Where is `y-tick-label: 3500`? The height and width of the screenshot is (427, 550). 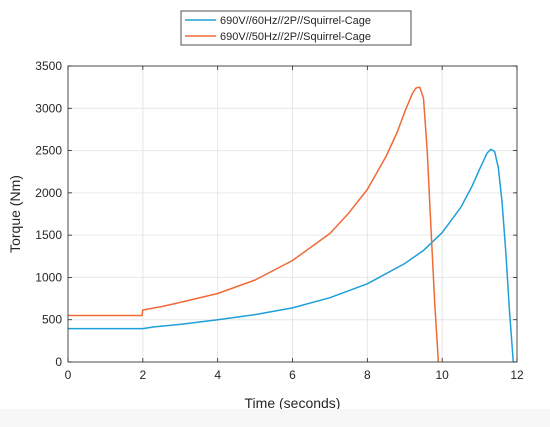 y-tick-label: 3500 is located at coordinates (48, 66).